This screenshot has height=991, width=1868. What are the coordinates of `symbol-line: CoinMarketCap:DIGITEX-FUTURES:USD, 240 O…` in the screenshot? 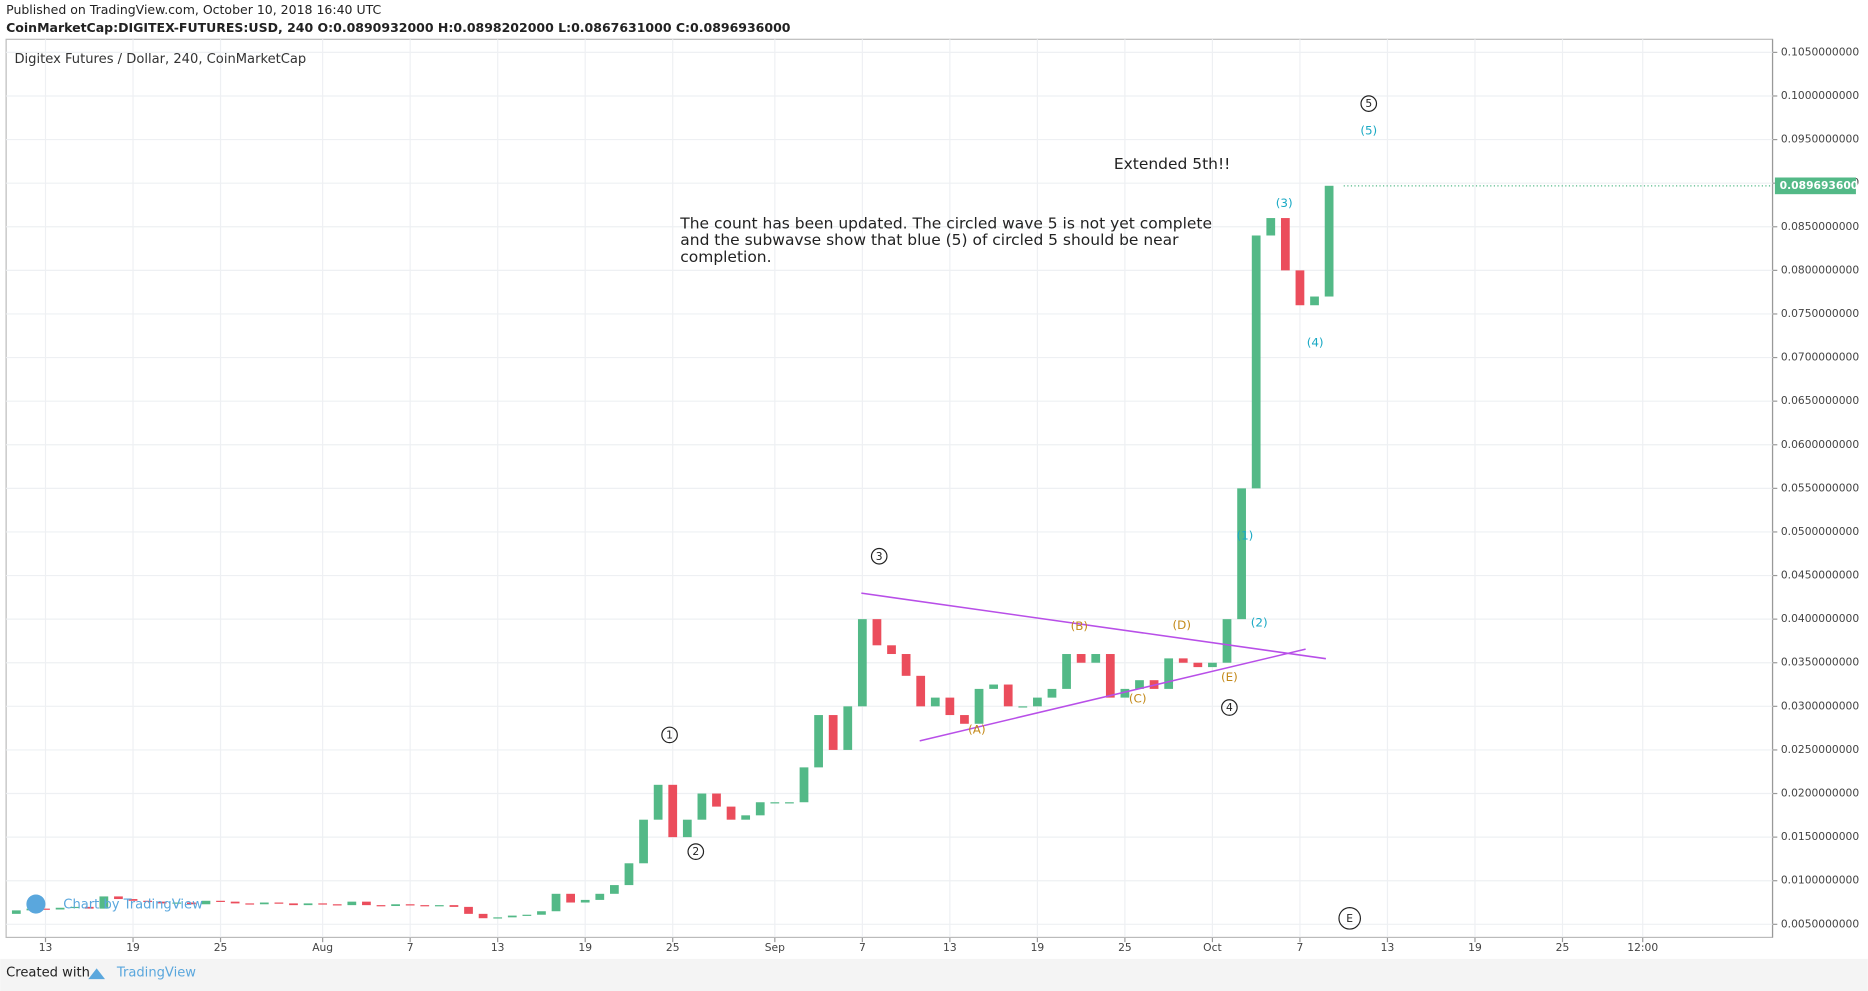 It's located at (398, 27).